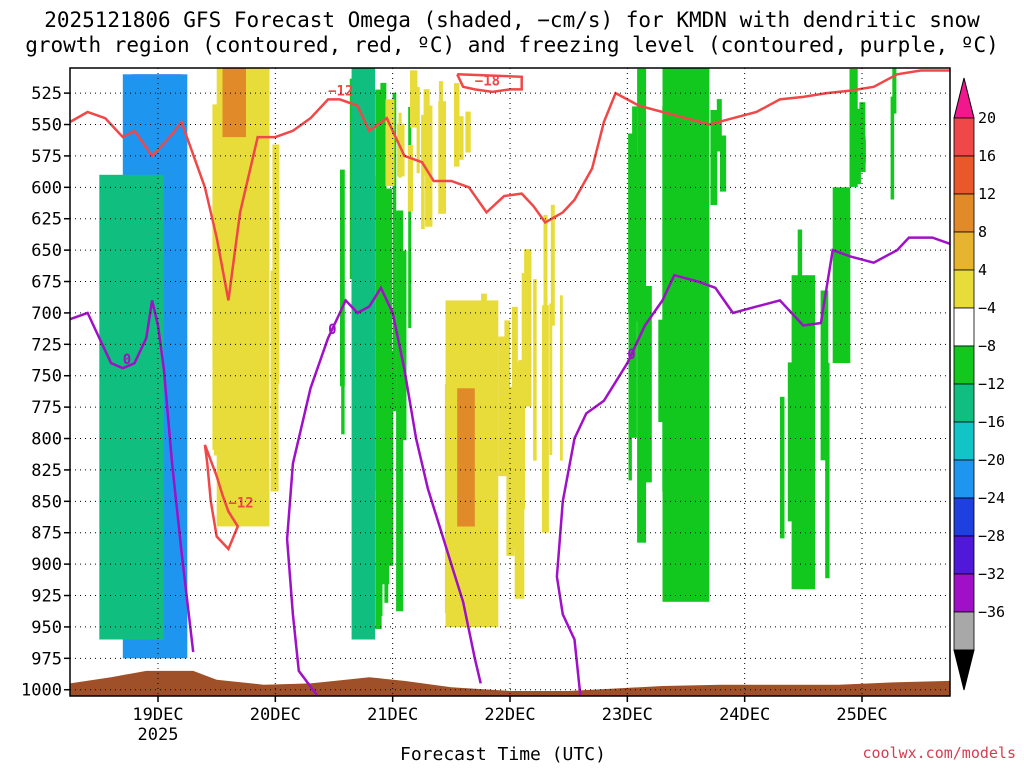 The width and height of the screenshot is (1024, 768). What do you see at coordinates (41, 691) in the screenshot?
I see `y-tick-label: 1000` at bounding box center [41, 691].